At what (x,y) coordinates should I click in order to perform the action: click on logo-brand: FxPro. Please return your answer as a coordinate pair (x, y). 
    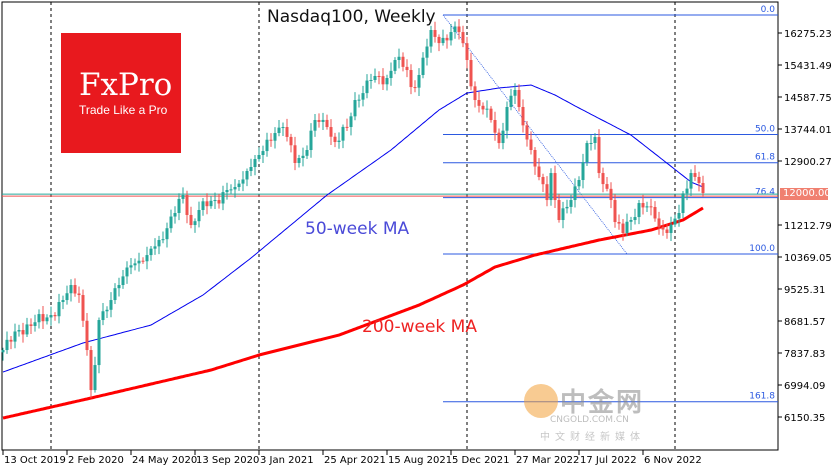
    Looking at the image, I should click on (126, 85).